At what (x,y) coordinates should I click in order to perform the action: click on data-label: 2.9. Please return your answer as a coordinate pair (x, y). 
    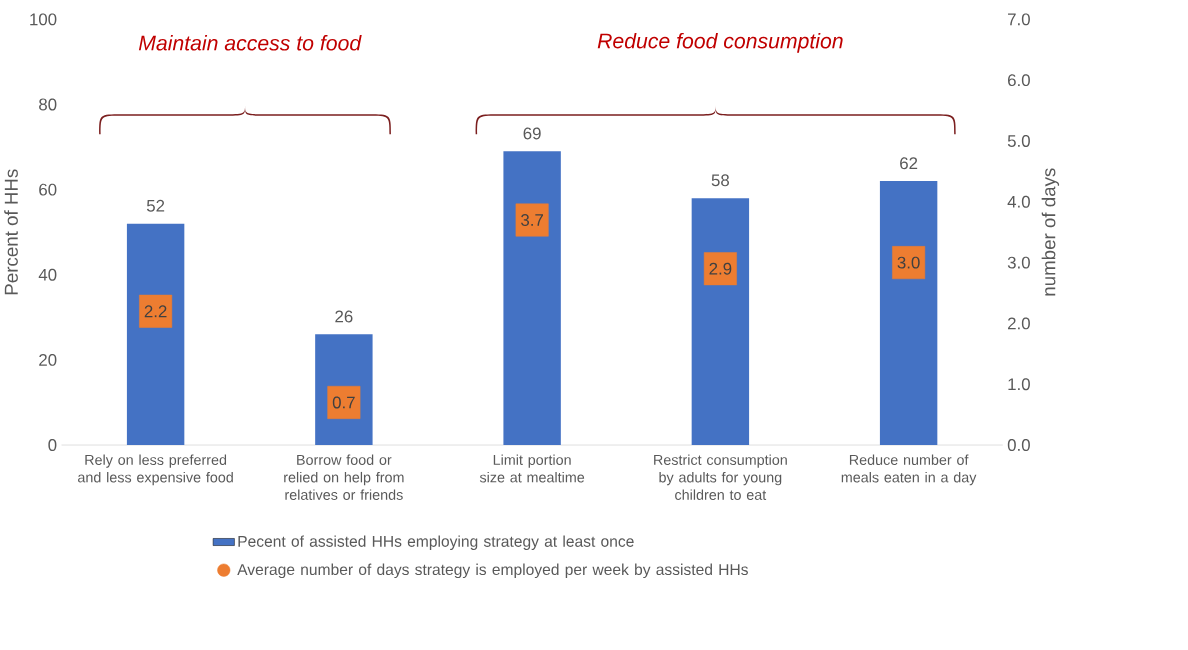
    Looking at the image, I should click on (720, 268).